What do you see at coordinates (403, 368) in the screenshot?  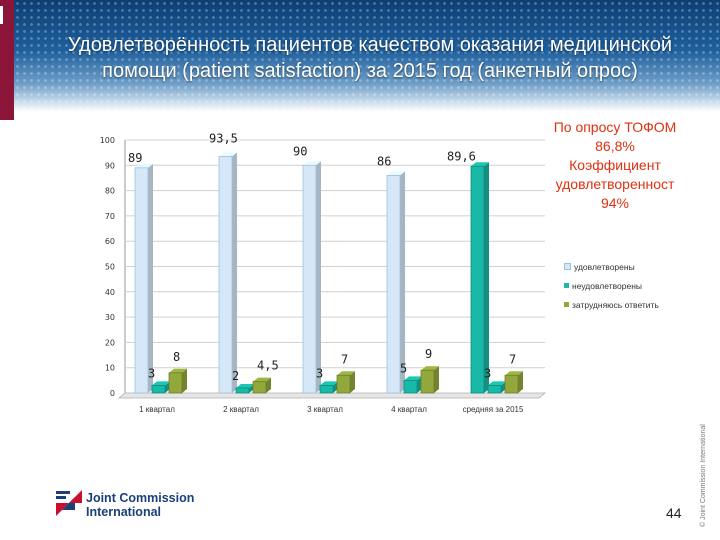 I see `data-label: 5` at bounding box center [403, 368].